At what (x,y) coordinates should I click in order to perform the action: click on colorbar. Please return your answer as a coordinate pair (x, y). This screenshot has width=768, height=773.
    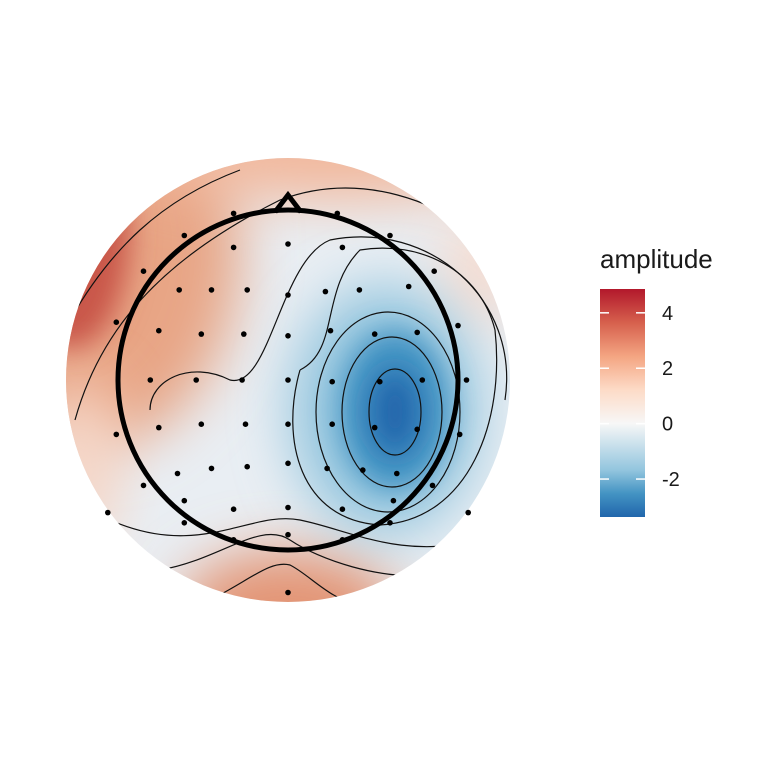
    Looking at the image, I should click on (622, 403).